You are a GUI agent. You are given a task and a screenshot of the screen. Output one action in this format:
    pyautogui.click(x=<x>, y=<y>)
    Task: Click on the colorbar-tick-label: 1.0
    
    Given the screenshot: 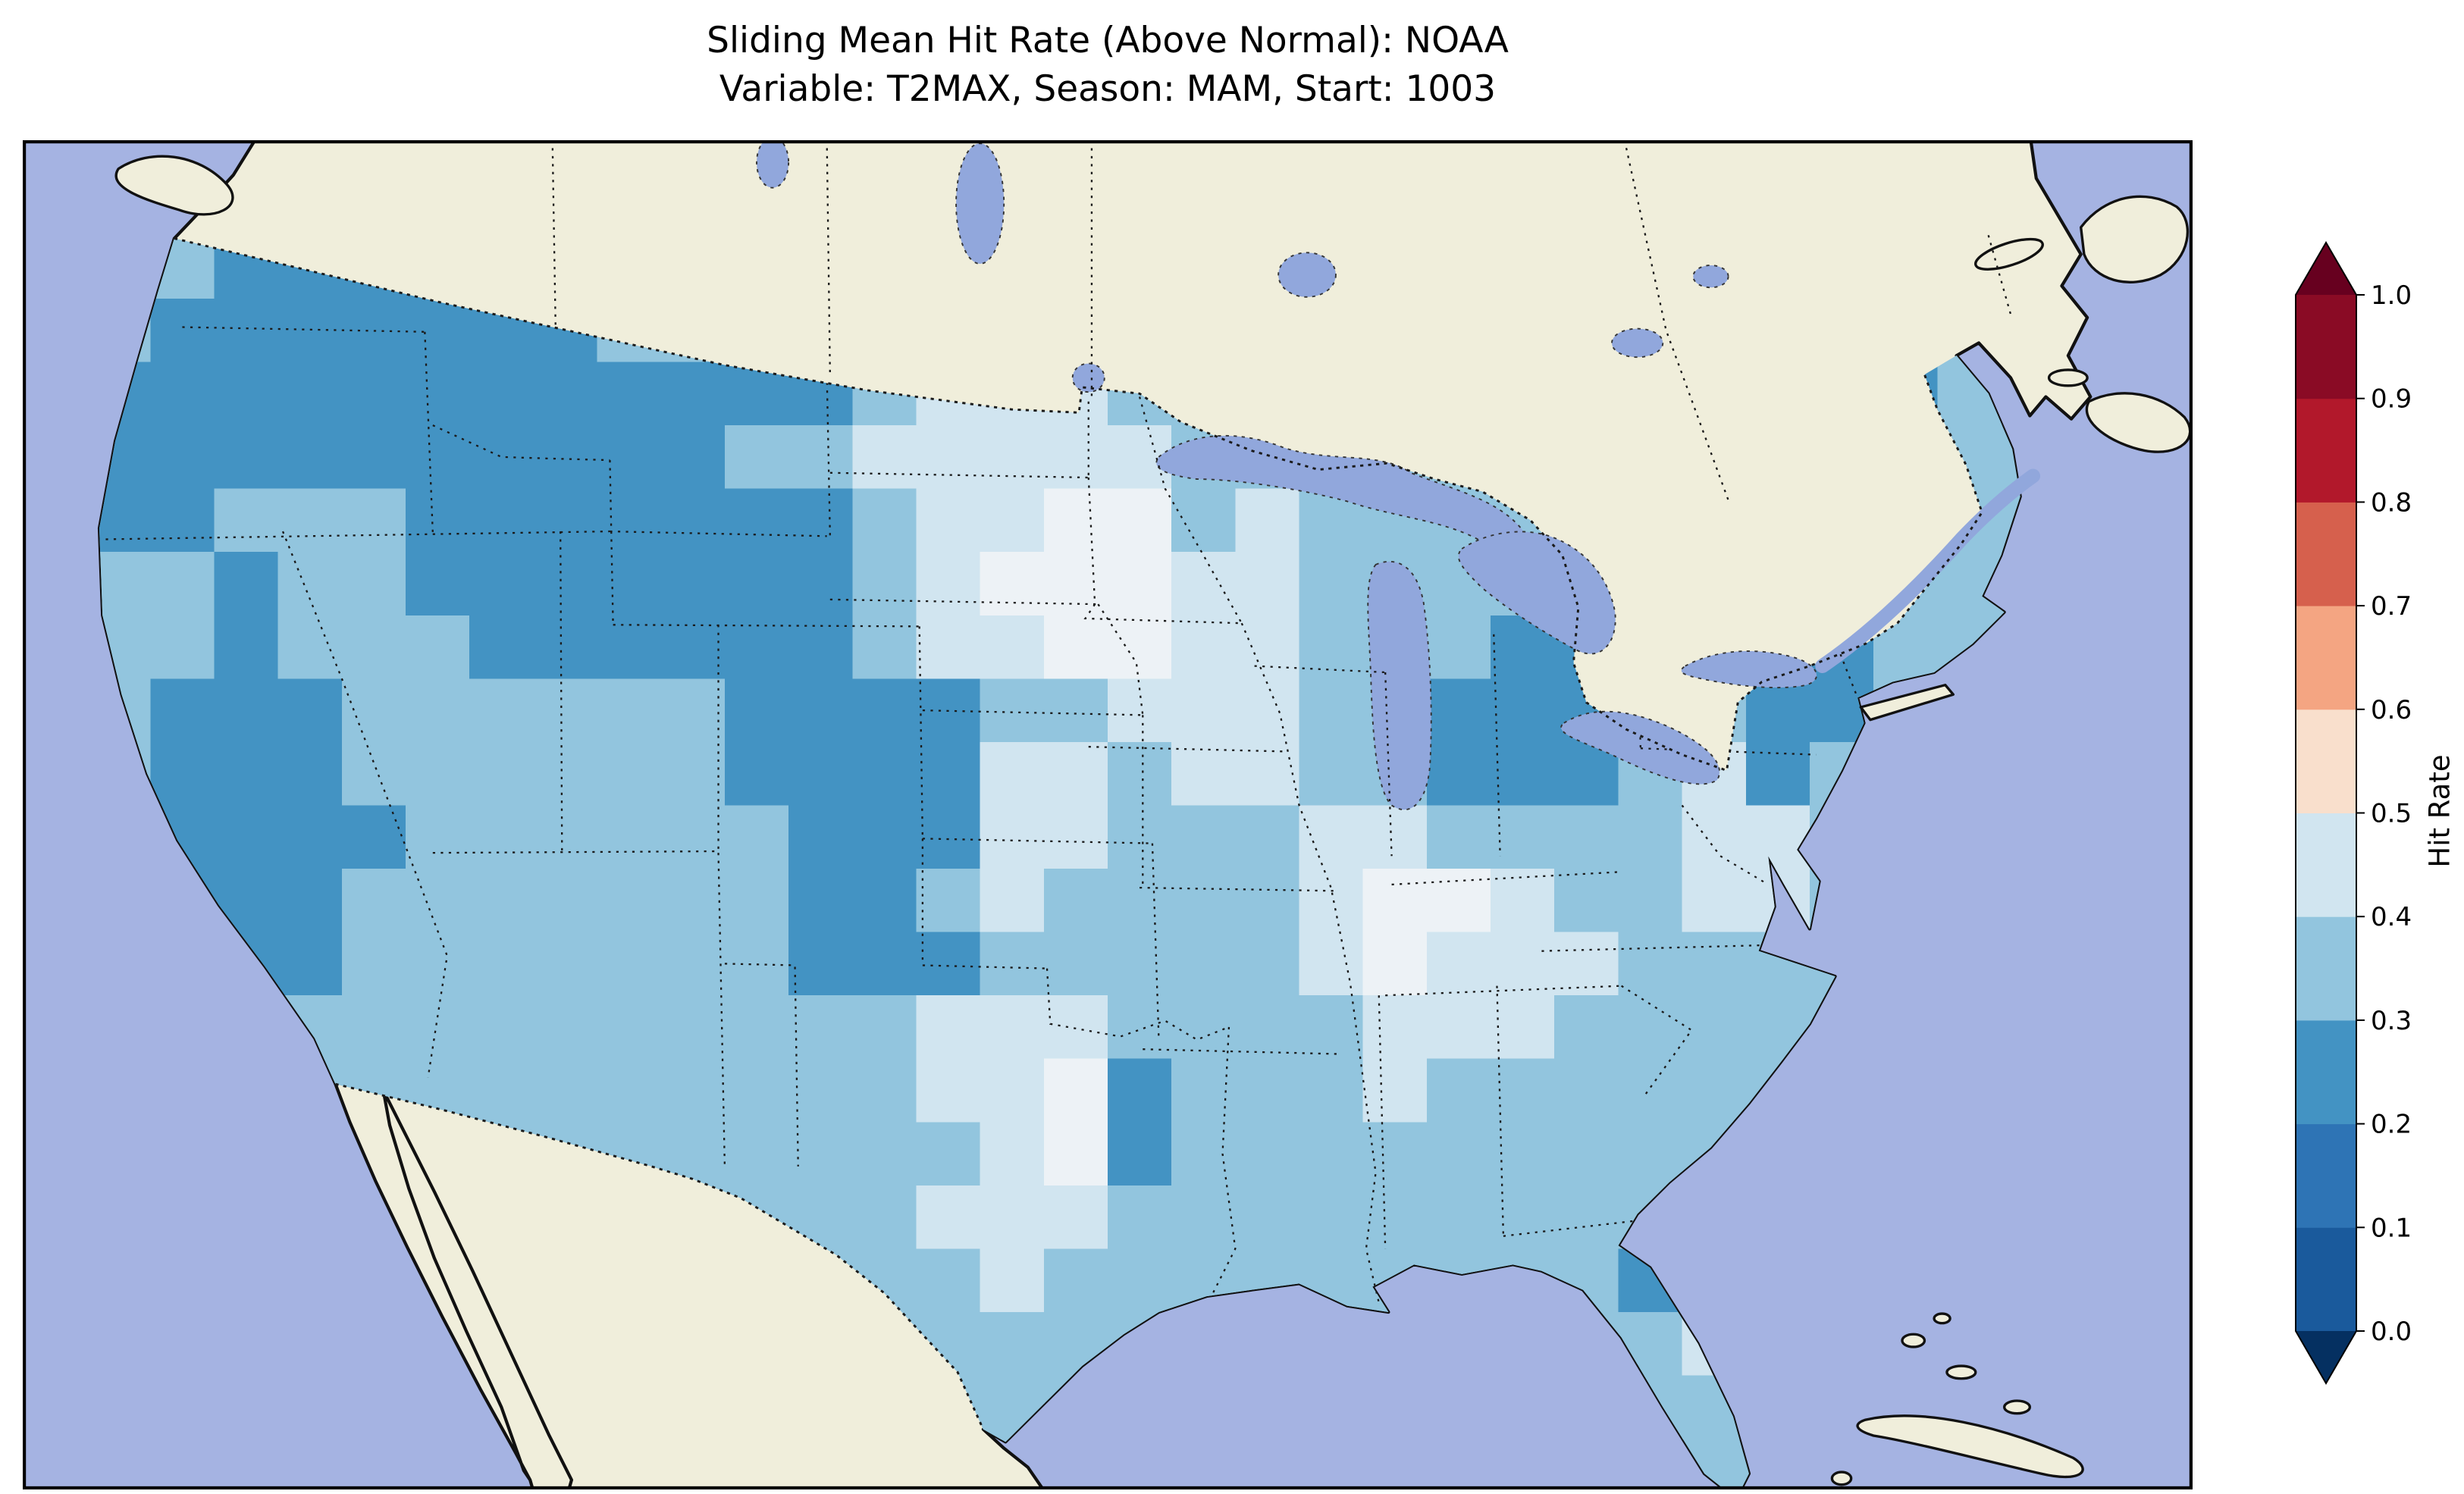 What is the action you would take?
    pyautogui.click(x=2391, y=295)
    